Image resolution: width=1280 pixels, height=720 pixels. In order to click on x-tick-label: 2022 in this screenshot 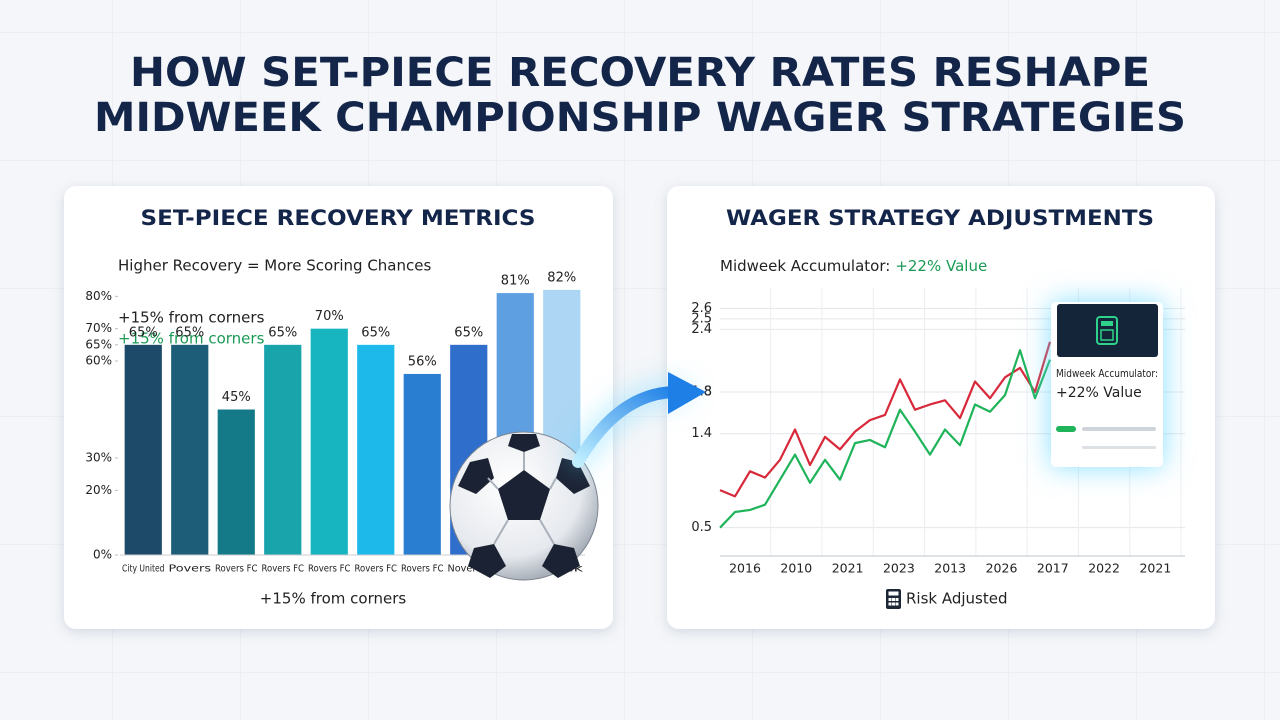, I will do `click(1104, 568)`.